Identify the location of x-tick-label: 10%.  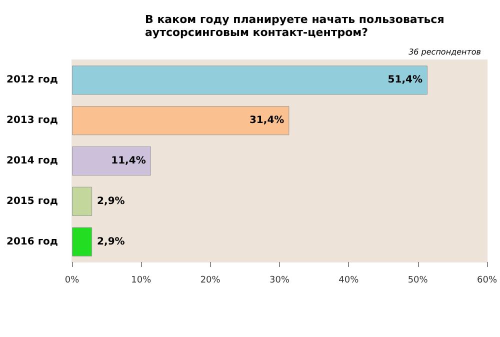
(141, 281).